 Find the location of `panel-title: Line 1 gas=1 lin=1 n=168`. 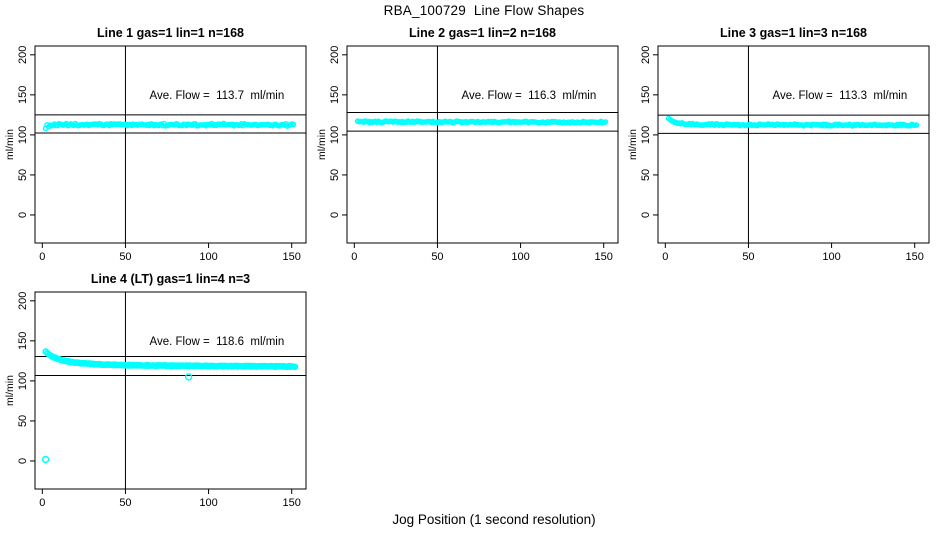

panel-title: Line 1 gas=1 lin=1 n=168 is located at coordinates (170, 33).